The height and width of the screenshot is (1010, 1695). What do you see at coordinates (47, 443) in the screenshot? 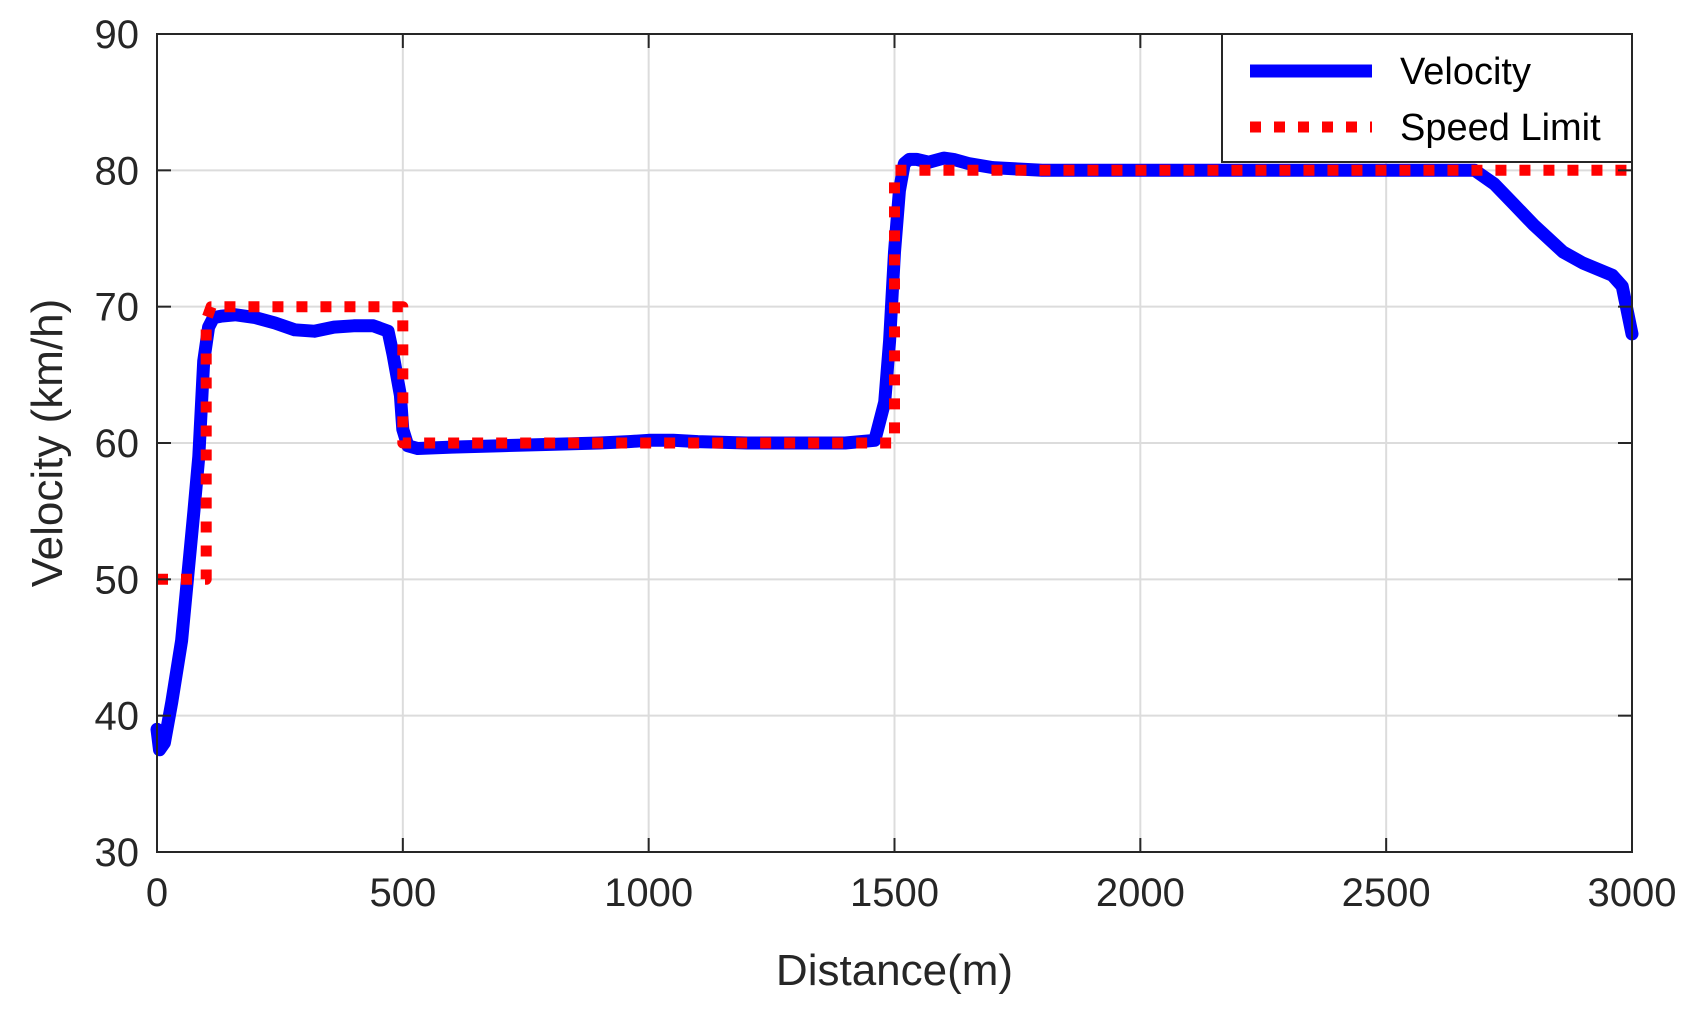
I see `y-axis-title: Velocity (km/h)` at bounding box center [47, 443].